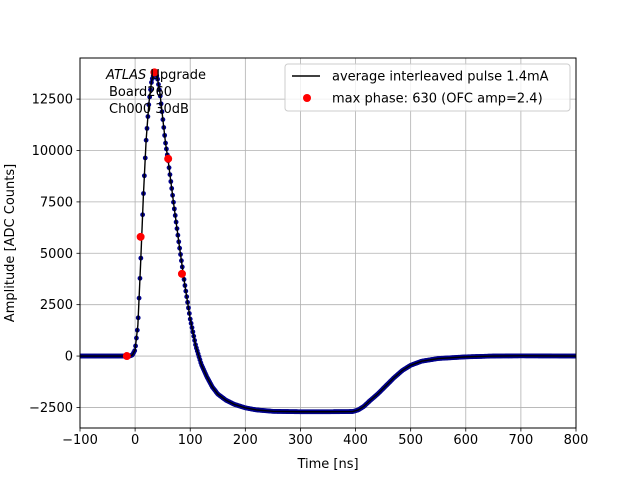 The image size is (640, 480). I want to click on legend-label-pulse: average interleaved pulse 1.4mA, so click(440, 77).